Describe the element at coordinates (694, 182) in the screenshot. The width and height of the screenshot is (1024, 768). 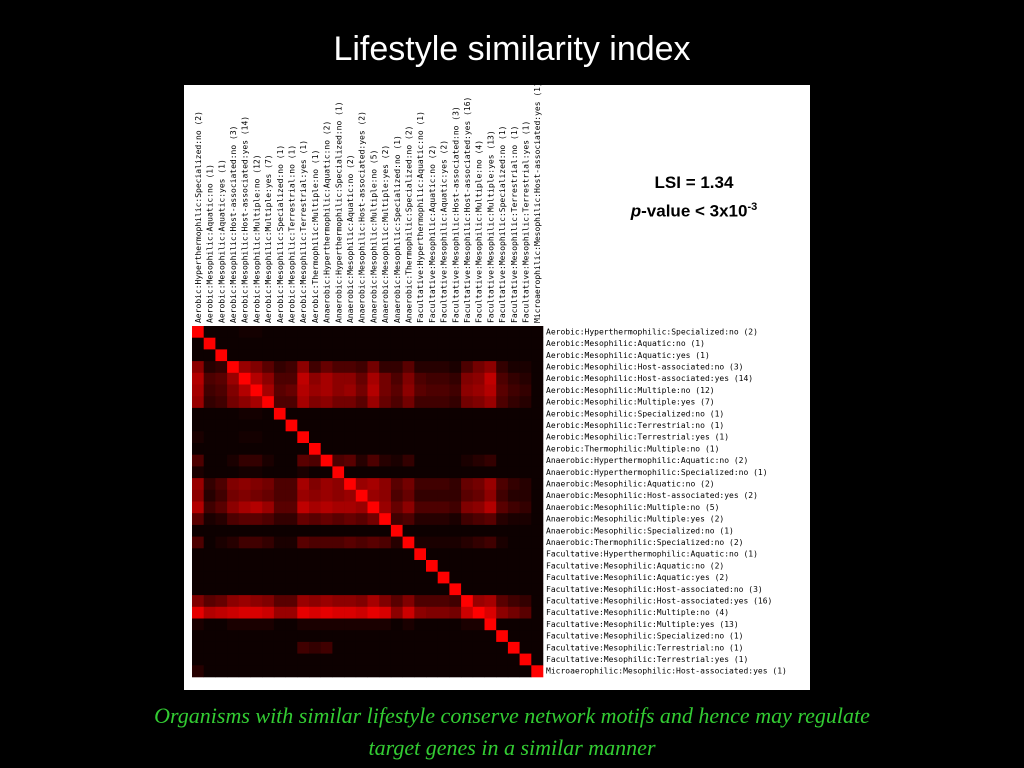
I see `lsi-value: LSI = 1.34` at that location.